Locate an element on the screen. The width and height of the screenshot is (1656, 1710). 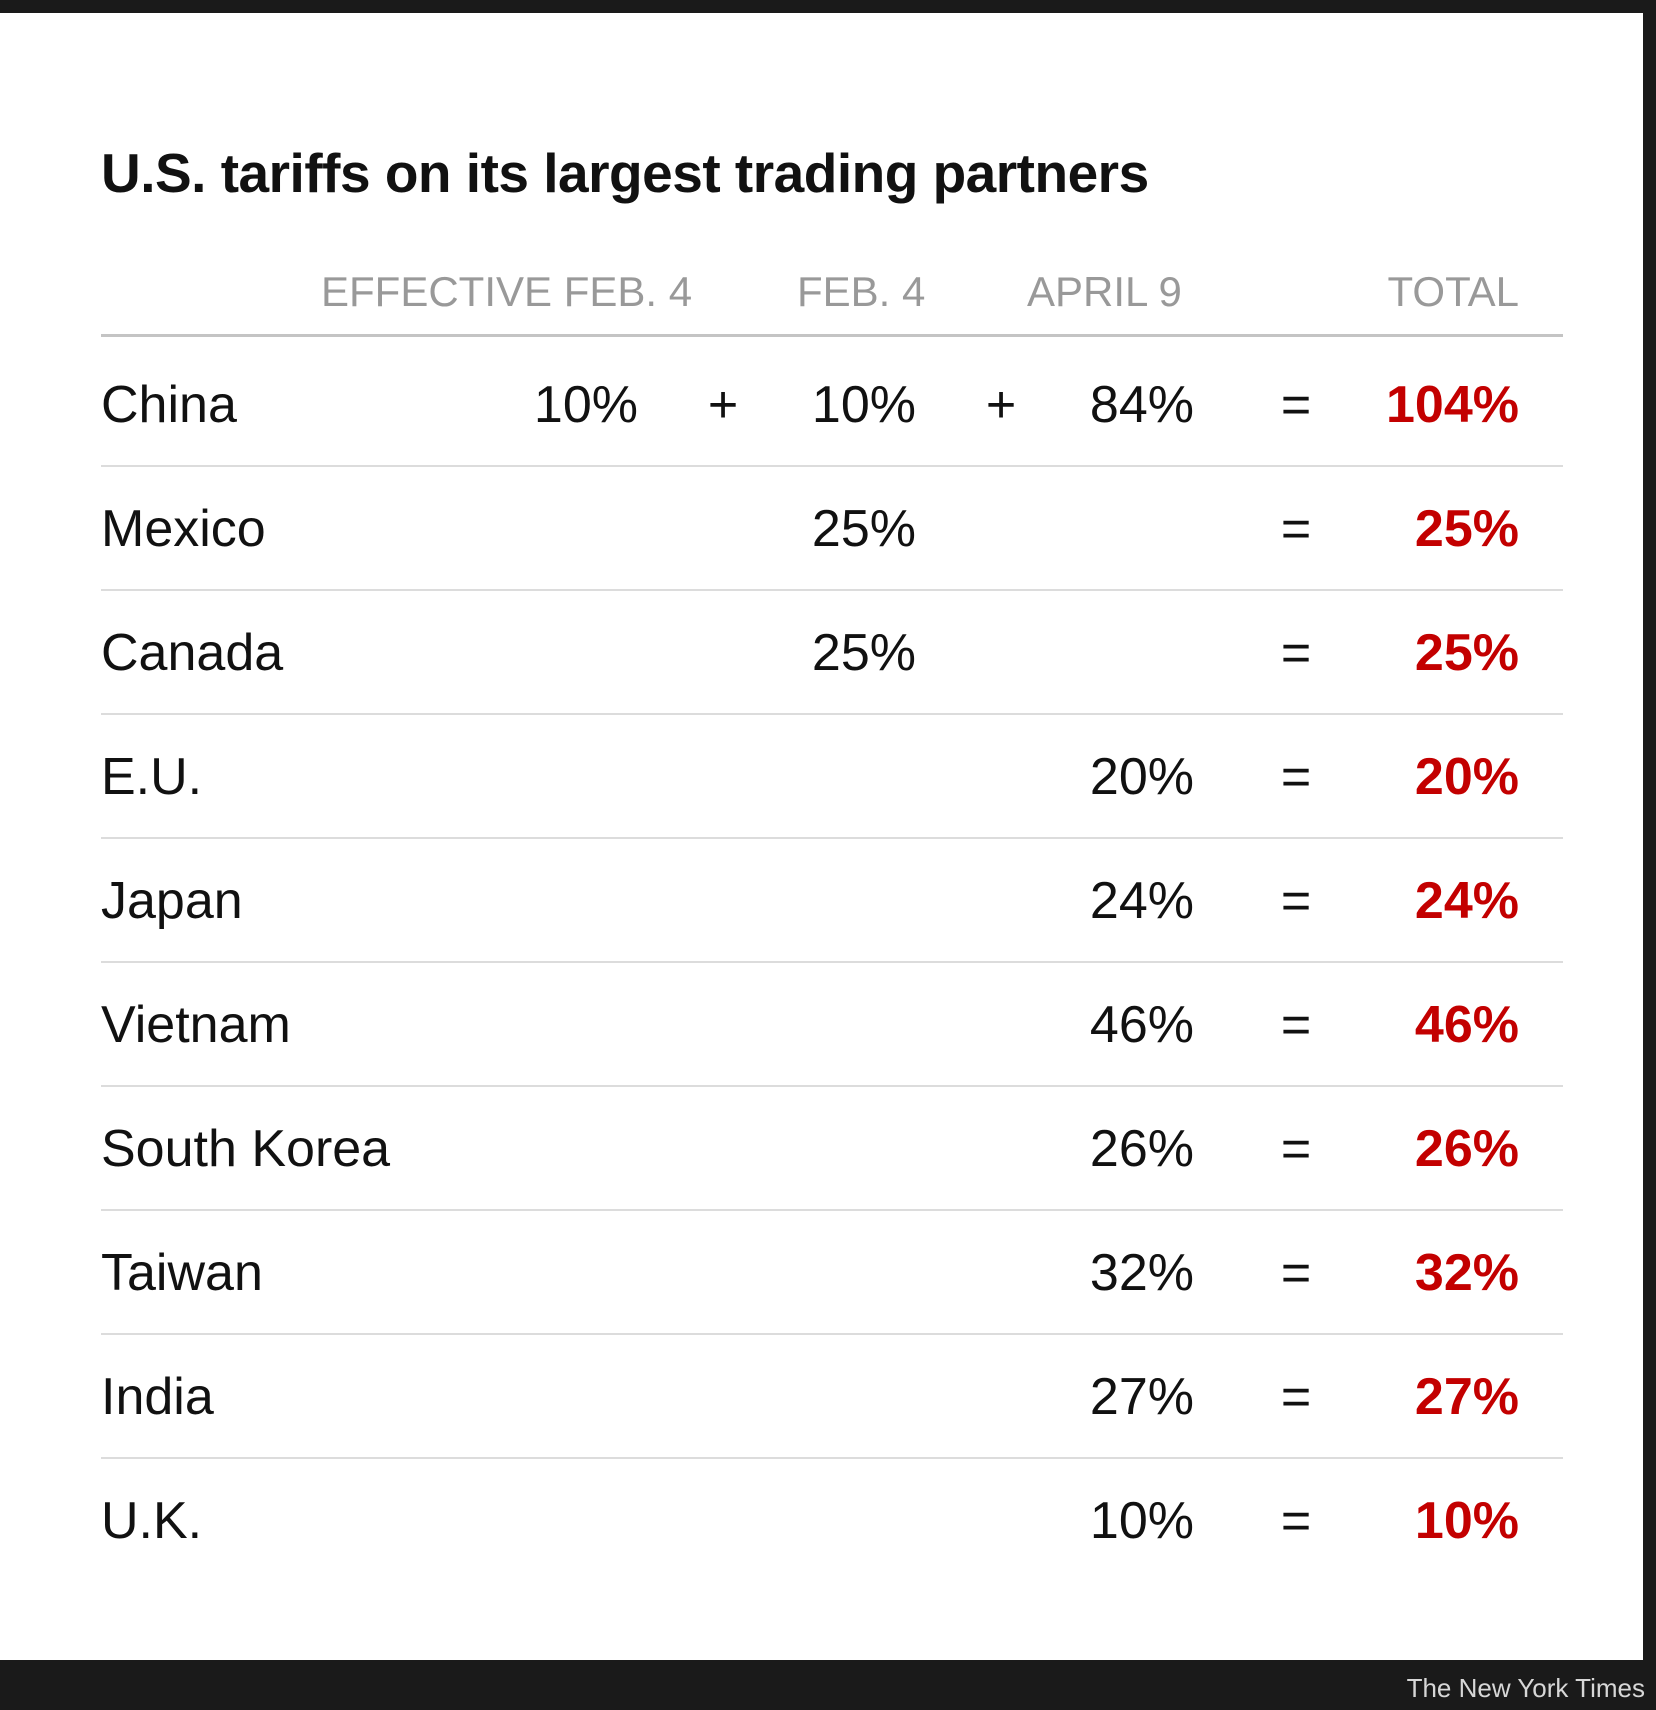
april9-value: 24% is located at coordinates (1141, 901).